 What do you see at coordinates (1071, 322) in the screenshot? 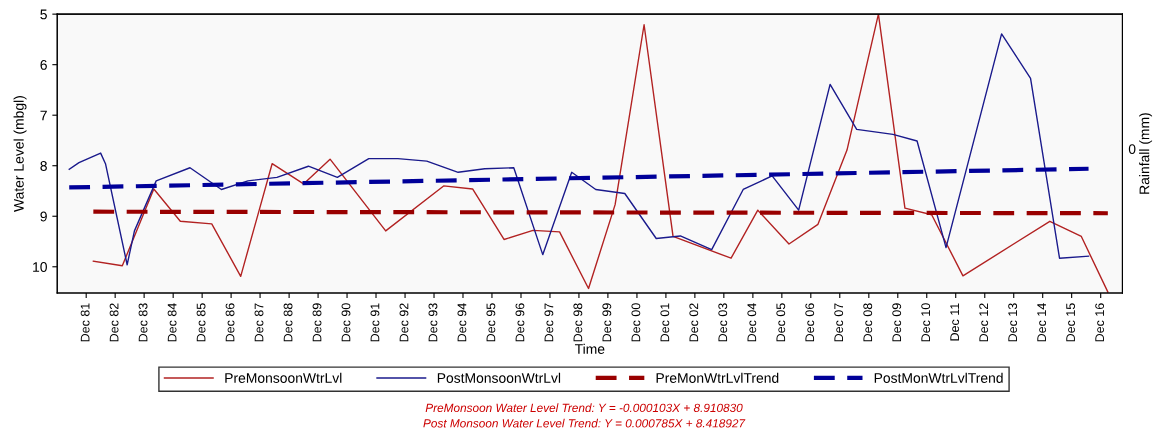
I see `x-tick-label: Dec 15` at bounding box center [1071, 322].